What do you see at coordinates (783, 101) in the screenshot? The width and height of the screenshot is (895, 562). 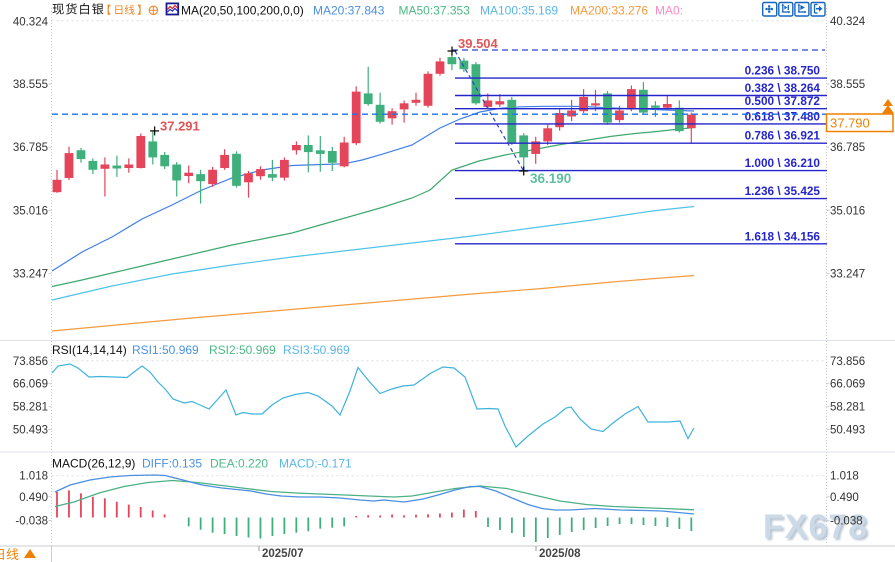 I see `svg-text: 0.500 \ 37.872` at bounding box center [783, 101].